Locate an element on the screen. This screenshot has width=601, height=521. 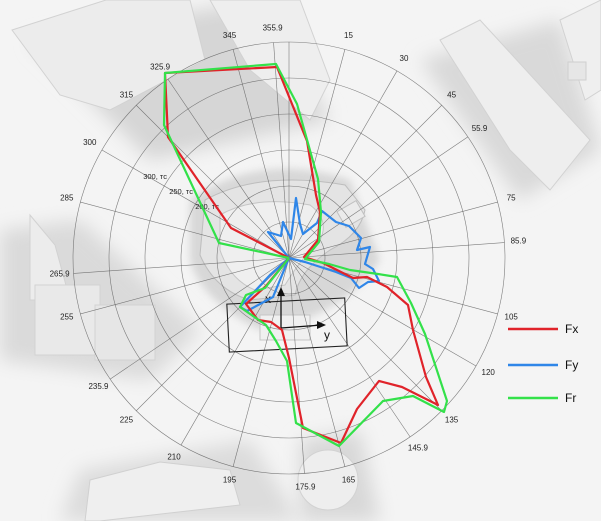
legend-label-fr: Fr is located at coordinates (570, 398).